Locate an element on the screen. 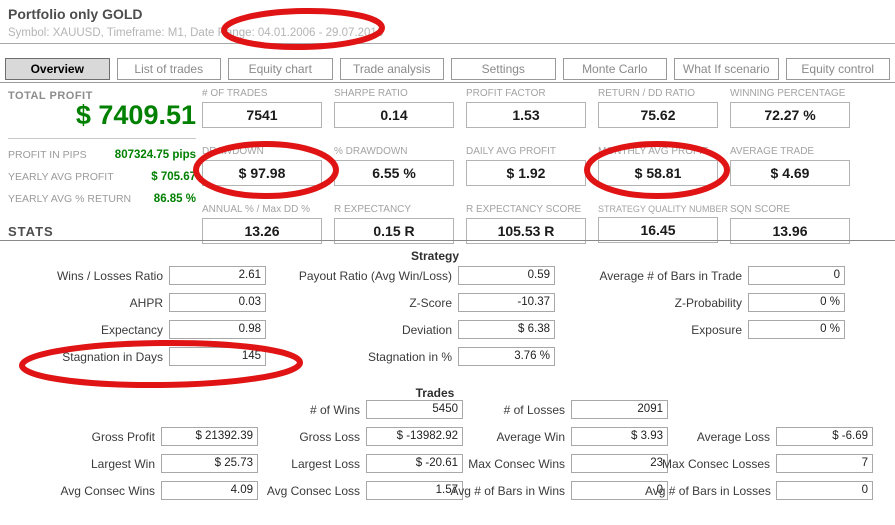 This screenshot has width=895, height=525. gross-profit-value: $ 21392.39 is located at coordinates (209, 436).